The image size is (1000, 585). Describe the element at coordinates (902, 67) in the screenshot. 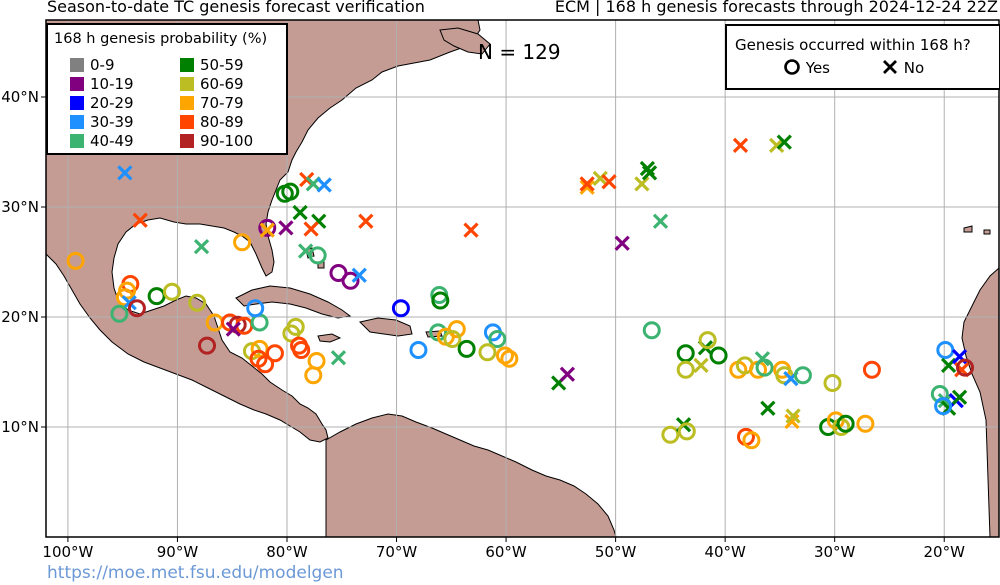

I see `legend-no: No` at that location.